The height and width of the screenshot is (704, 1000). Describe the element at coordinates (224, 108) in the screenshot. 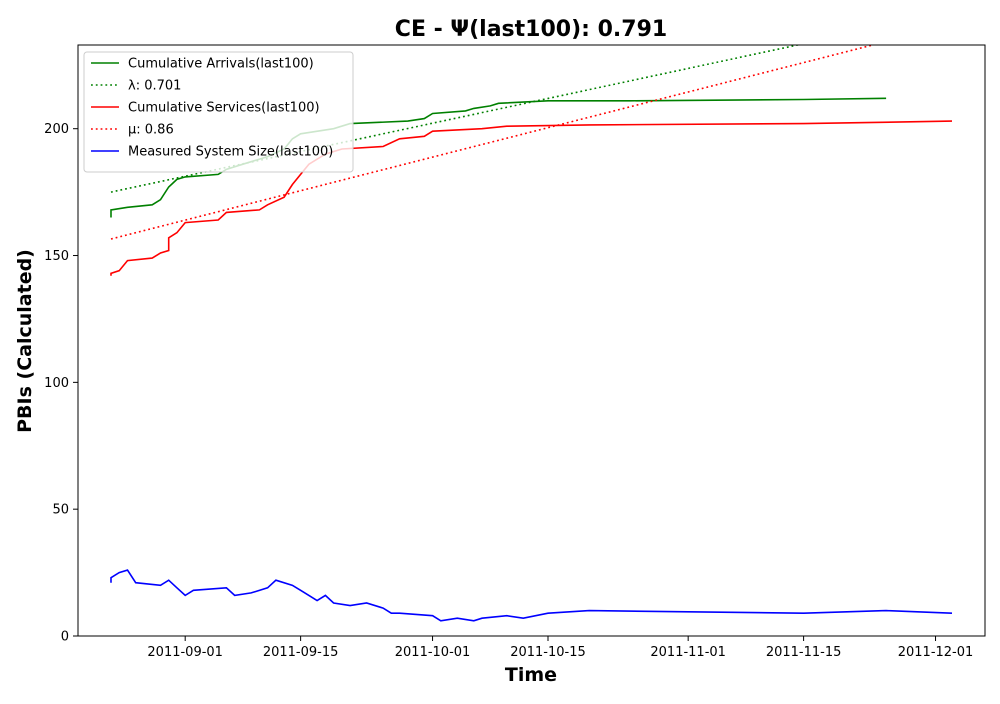

I see `legend-label-3: Cumulative Services(last100)` at that location.